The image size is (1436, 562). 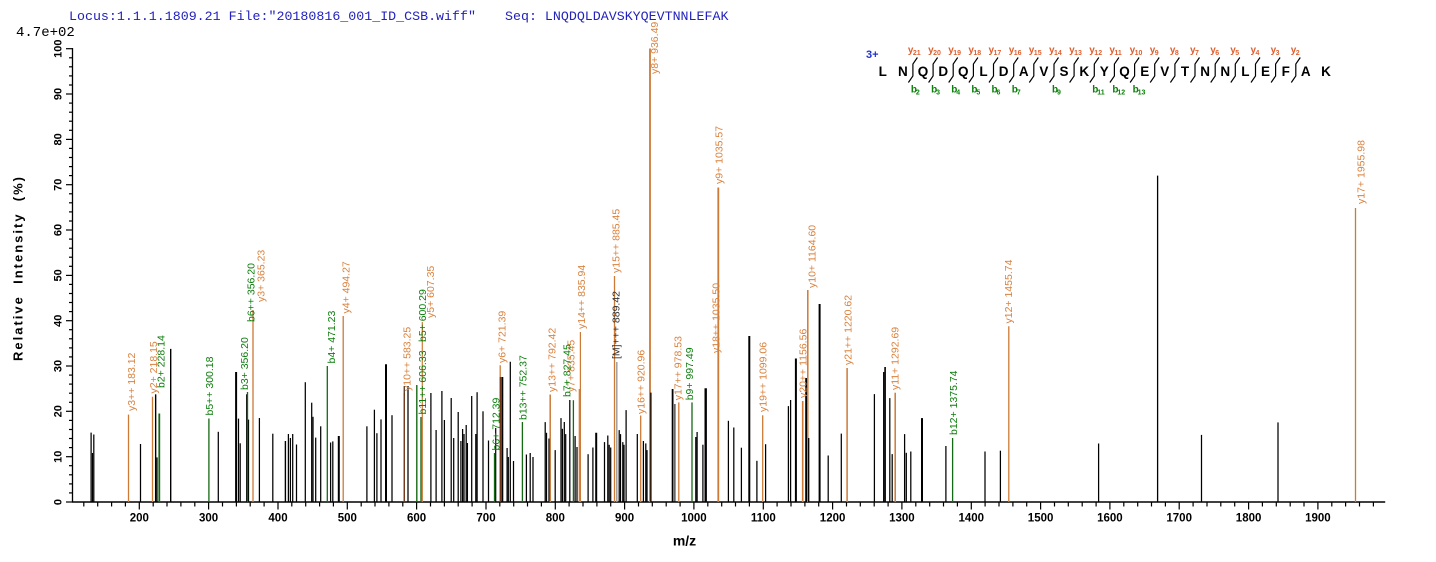 What do you see at coordinates (896, 358) in the screenshot?
I see `svg-text: y11+ 1292.69` at bounding box center [896, 358].